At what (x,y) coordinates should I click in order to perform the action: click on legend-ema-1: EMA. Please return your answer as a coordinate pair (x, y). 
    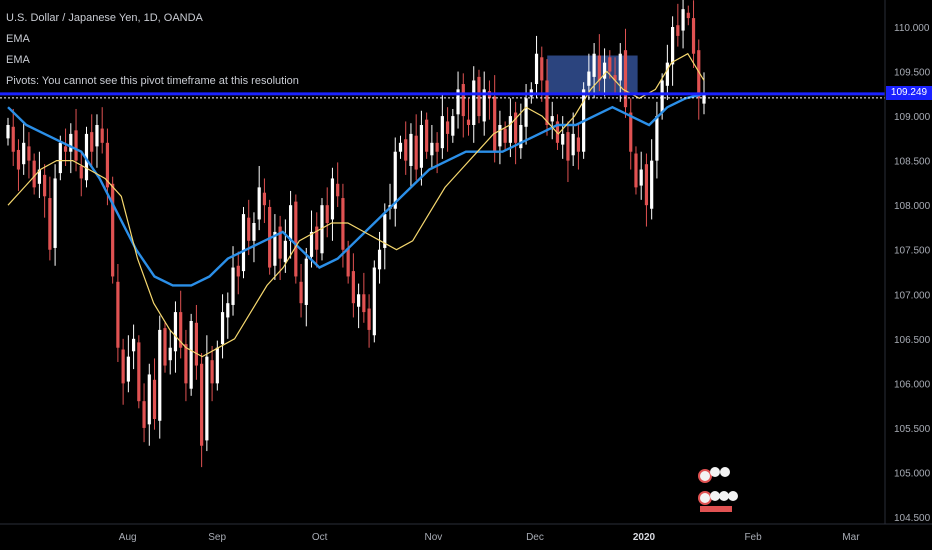
    Looking at the image, I should click on (18, 39).